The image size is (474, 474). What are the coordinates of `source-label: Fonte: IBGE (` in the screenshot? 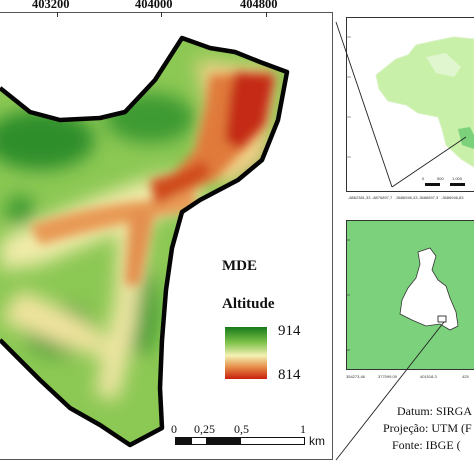 It's located at (426, 445).